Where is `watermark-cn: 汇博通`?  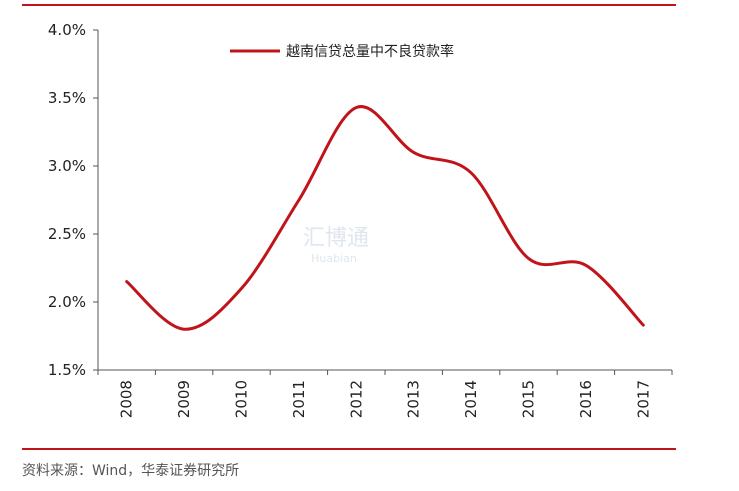 watermark-cn: 汇博通 is located at coordinates (336, 238).